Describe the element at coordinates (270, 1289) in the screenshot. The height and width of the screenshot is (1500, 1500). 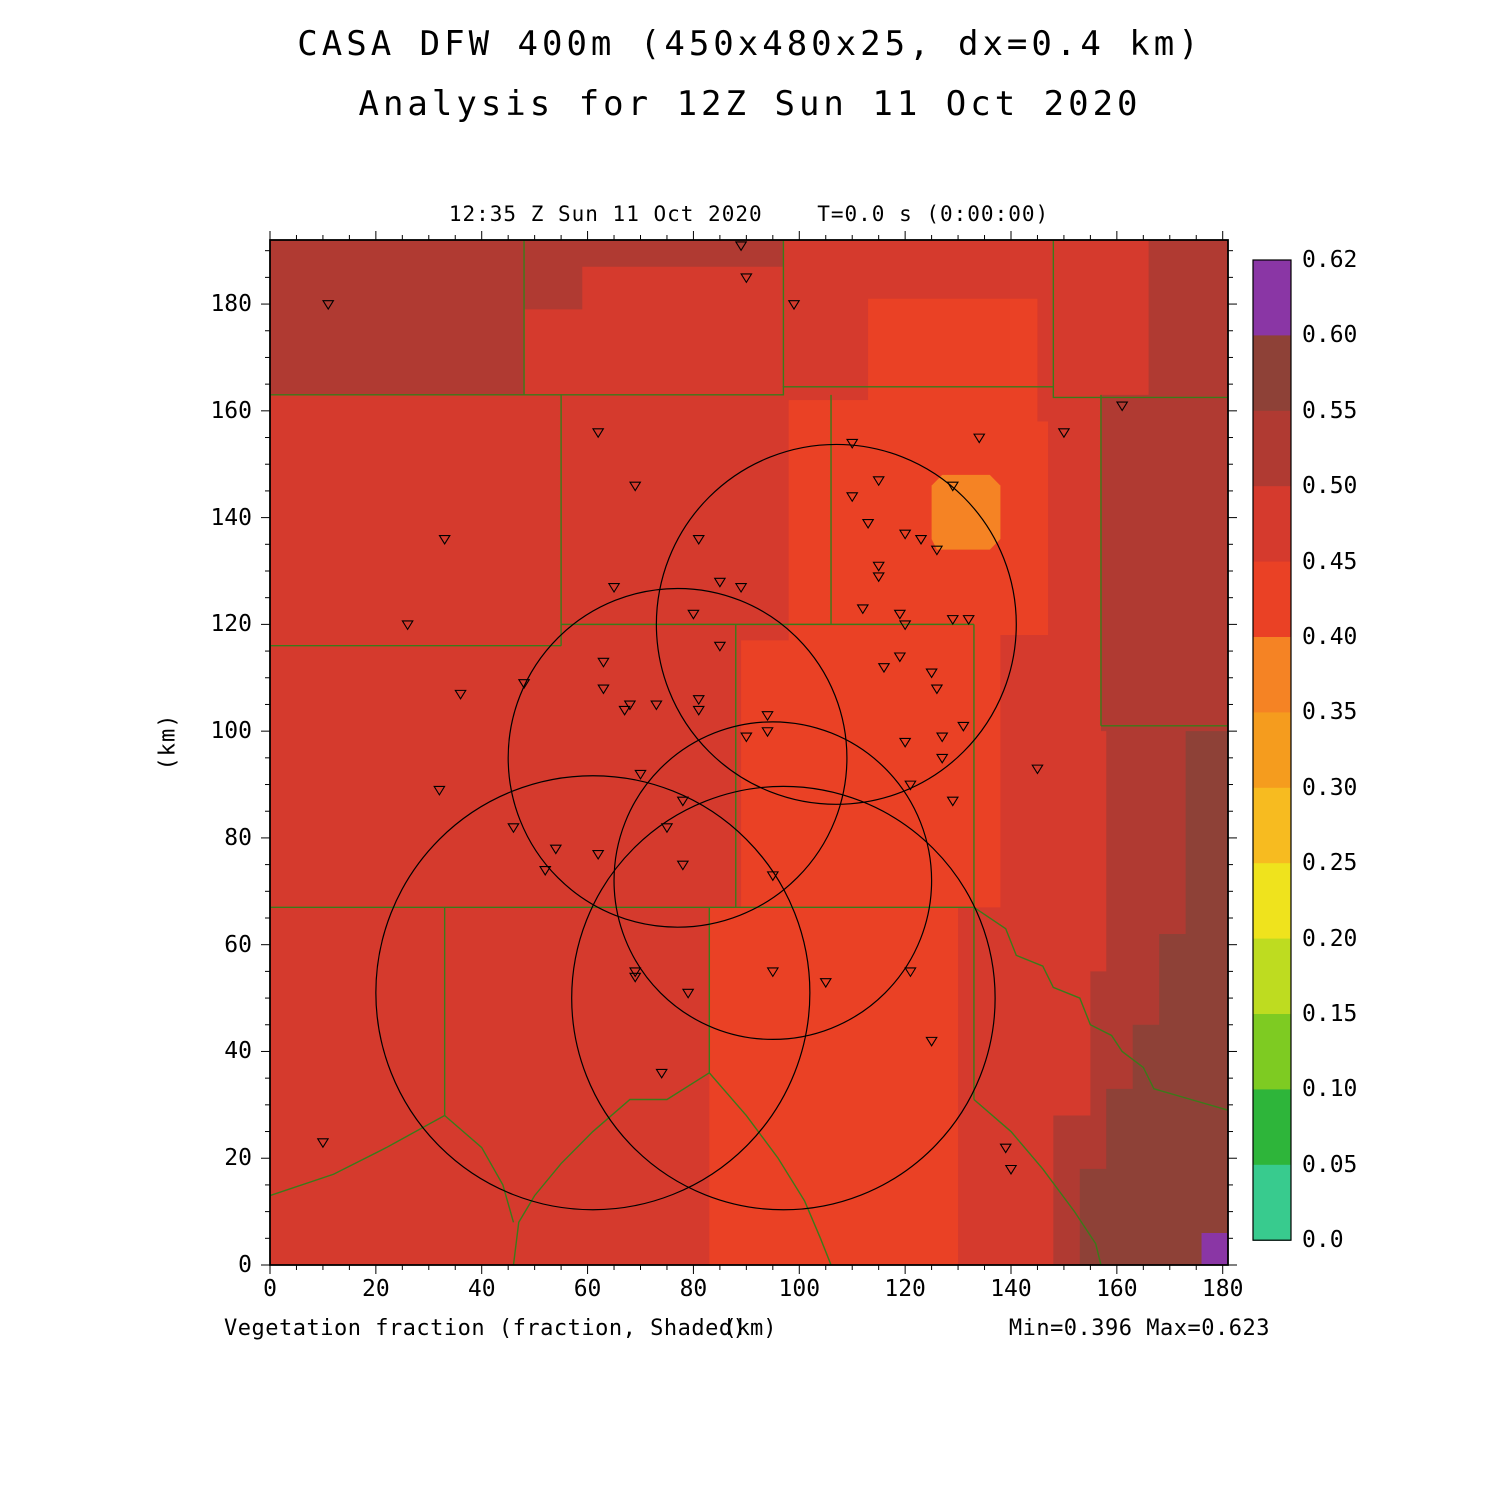
I see `x-tick-label: 0` at that location.